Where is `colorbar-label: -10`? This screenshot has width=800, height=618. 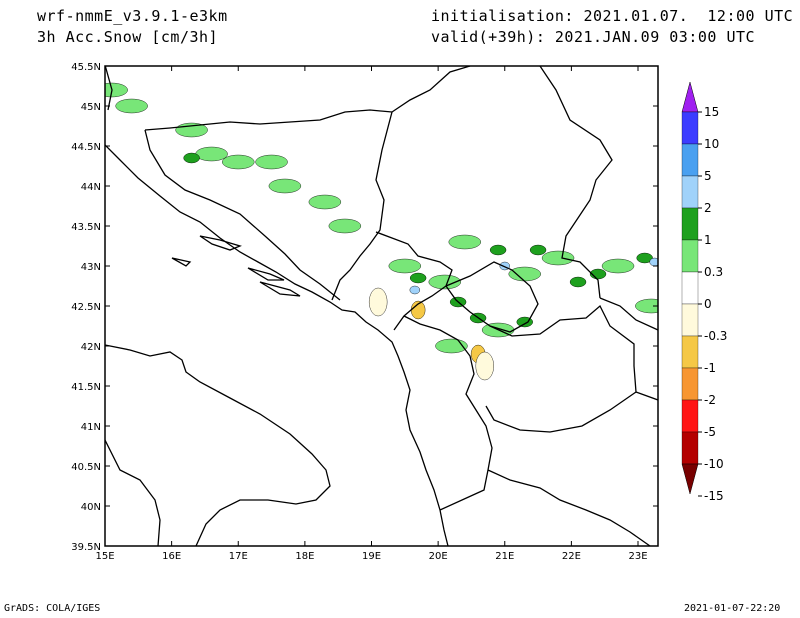 colorbar-label: -10 is located at coordinates (714, 464).